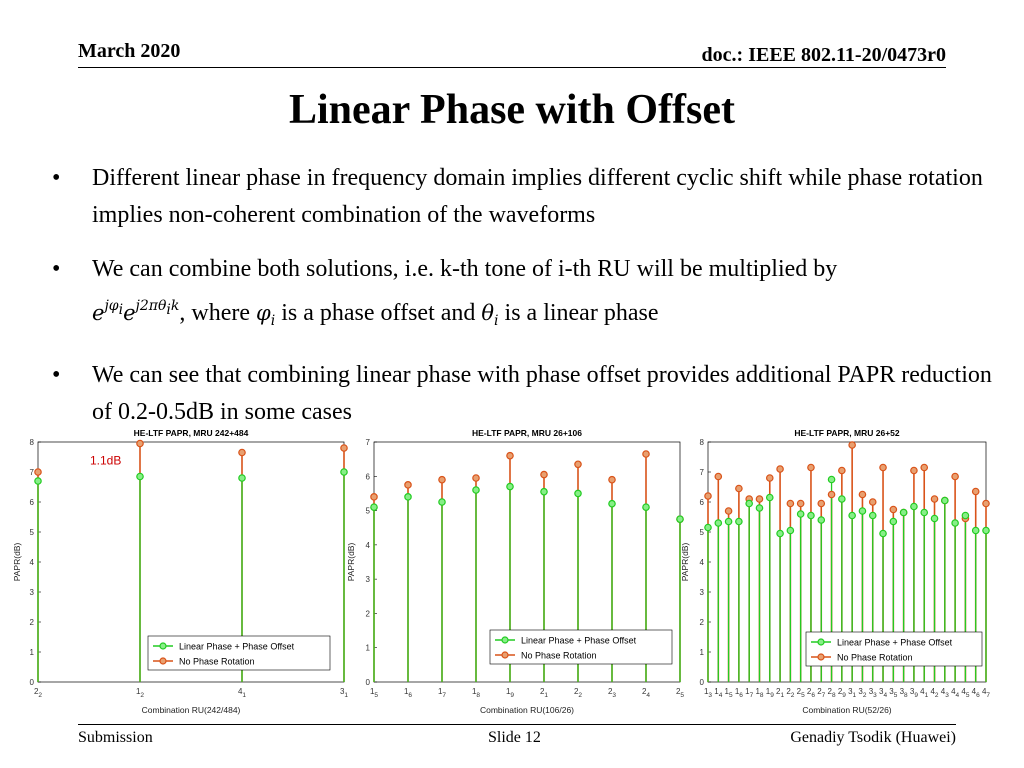 The width and height of the screenshot is (1024, 768). Describe the element at coordinates (895, 643) in the screenshot. I see `legend-label: Linear Phase + Phase Offset` at that location.